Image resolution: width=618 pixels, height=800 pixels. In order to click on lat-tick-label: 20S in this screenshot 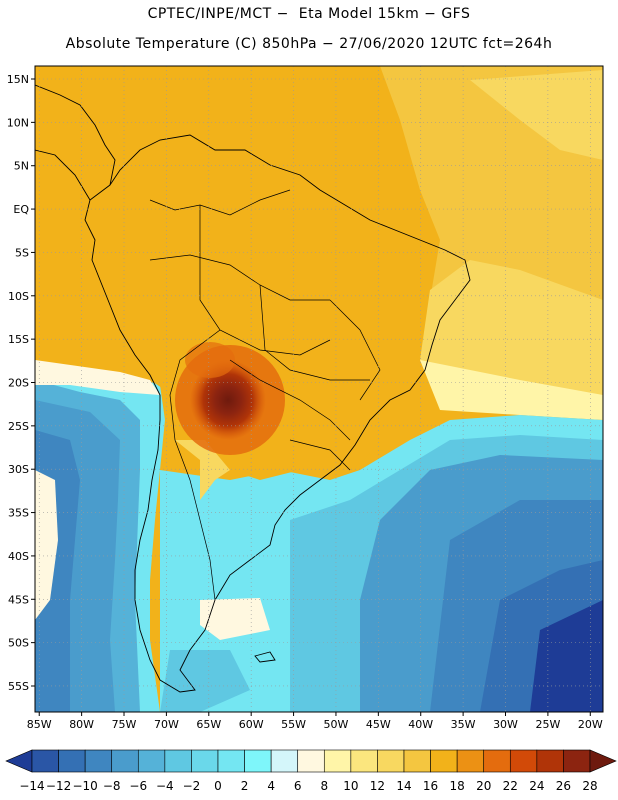, I will do `click(18, 382)`.